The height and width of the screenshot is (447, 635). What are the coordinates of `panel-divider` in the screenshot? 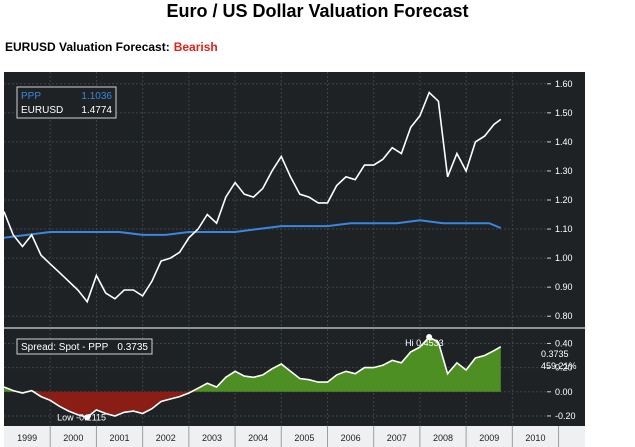 It's located at (294, 328).